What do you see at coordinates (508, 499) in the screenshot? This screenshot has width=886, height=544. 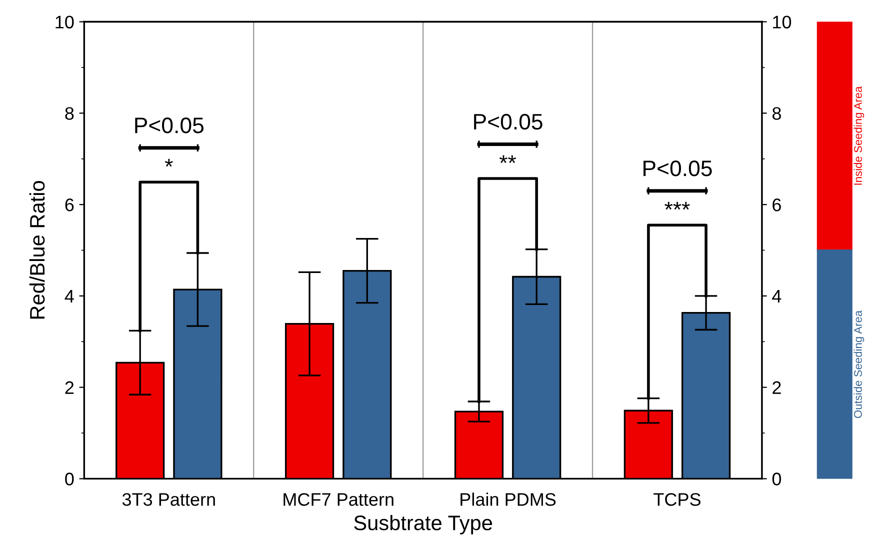 I see `x-tick-label: Plain PDMS` at bounding box center [508, 499].